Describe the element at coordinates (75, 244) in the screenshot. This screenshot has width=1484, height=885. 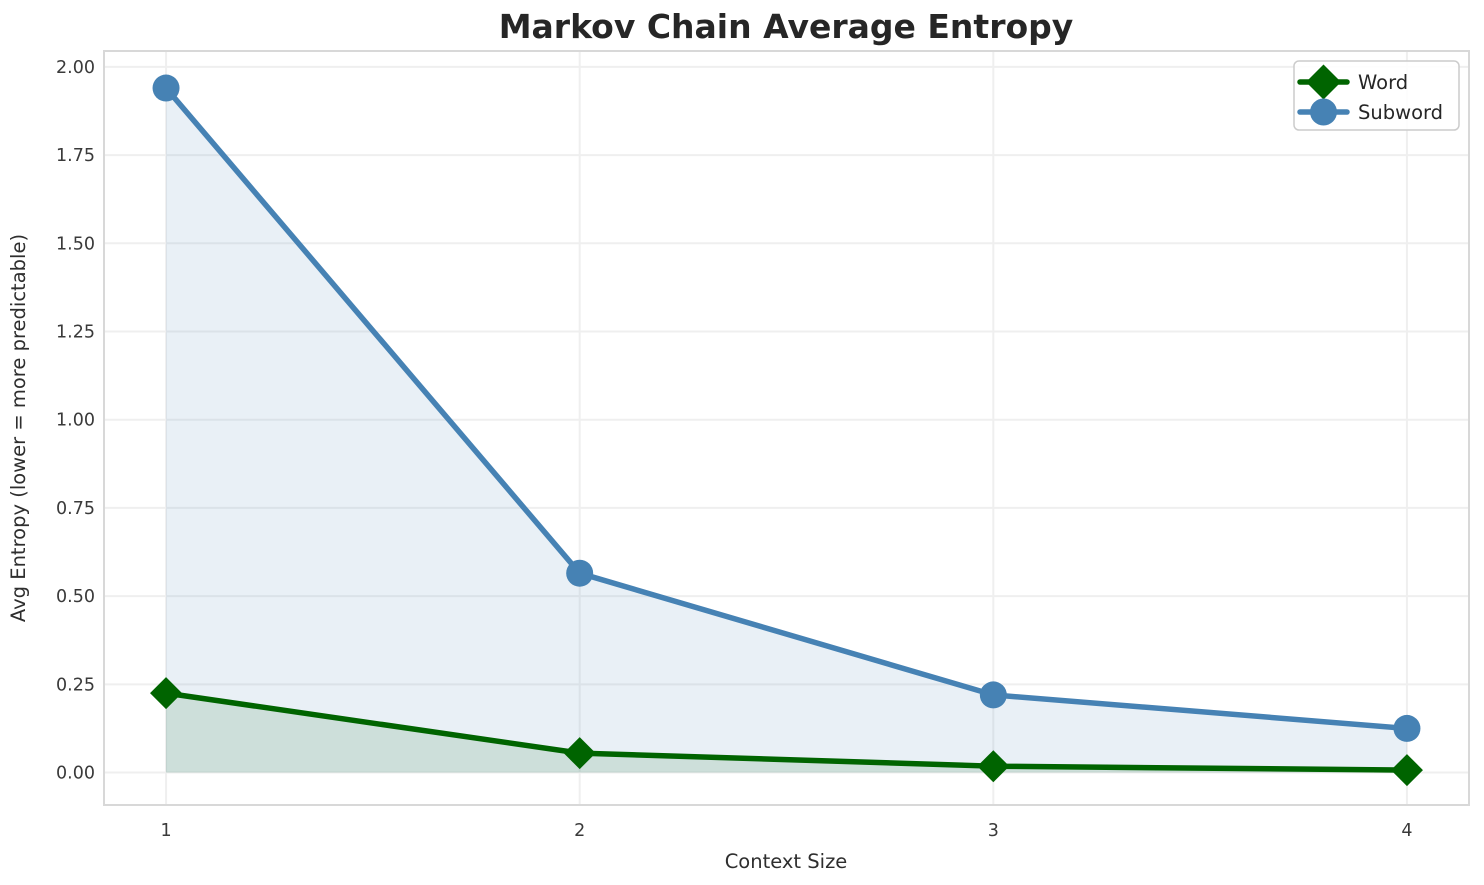
I see `y-tick-label: 1.50` at that location.